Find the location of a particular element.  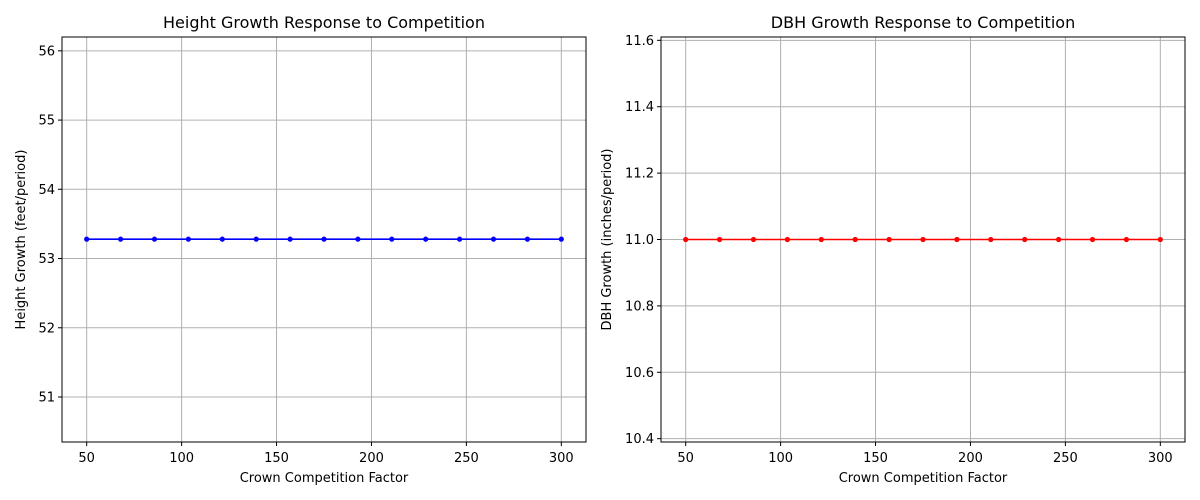

y-tick-label: 10.4 is located at coordinates (639, 439).